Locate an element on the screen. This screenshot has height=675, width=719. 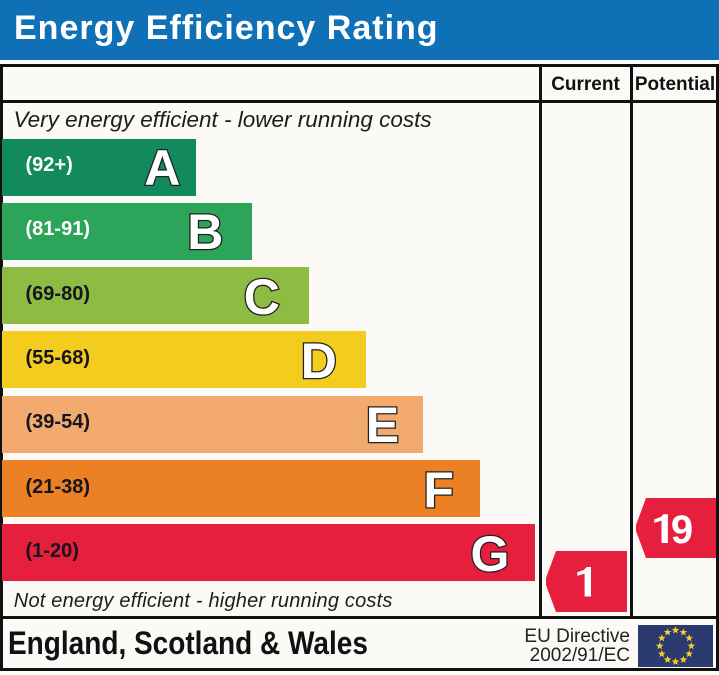
svg-text: 9 is located at coordinates (682, 530).